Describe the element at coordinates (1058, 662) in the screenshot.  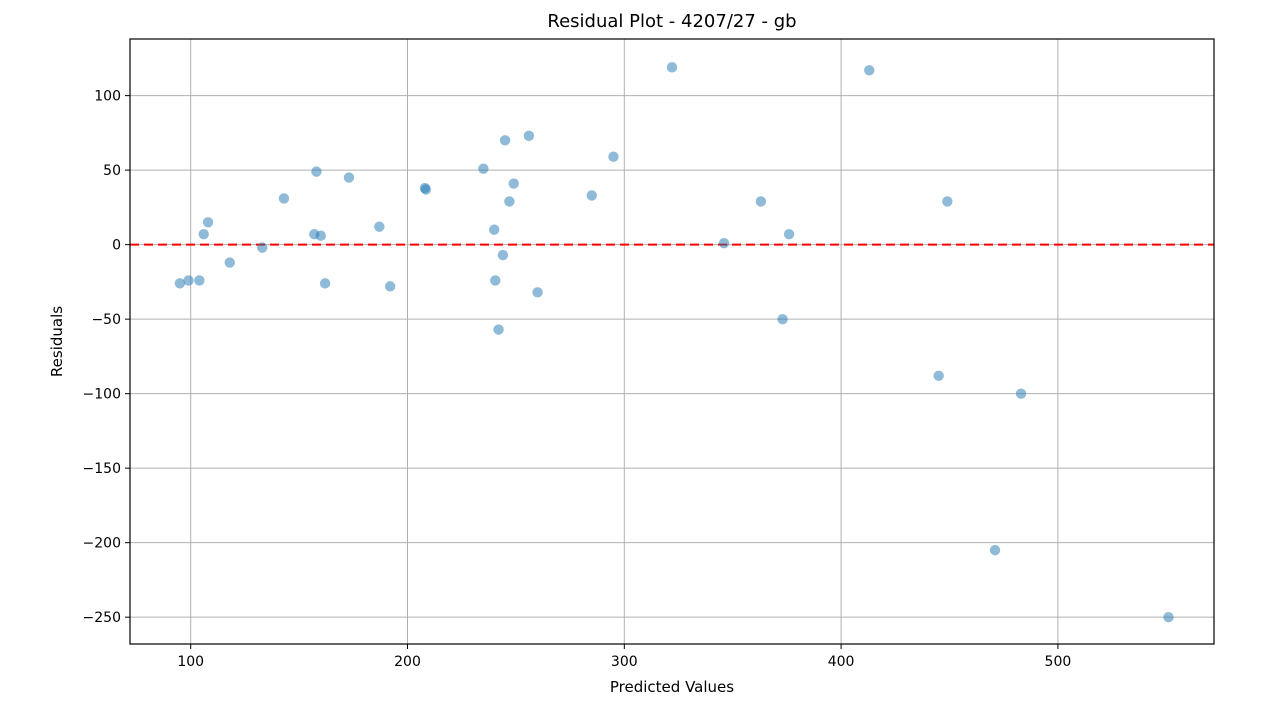
I see `x-tick-label: 500` at that location.